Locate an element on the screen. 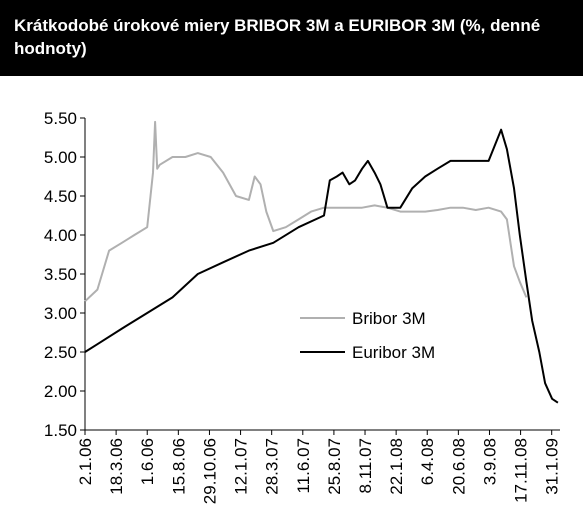 The image size is (583, 532). legend-label: Bribor 3M is located at coordinates (389, 318).